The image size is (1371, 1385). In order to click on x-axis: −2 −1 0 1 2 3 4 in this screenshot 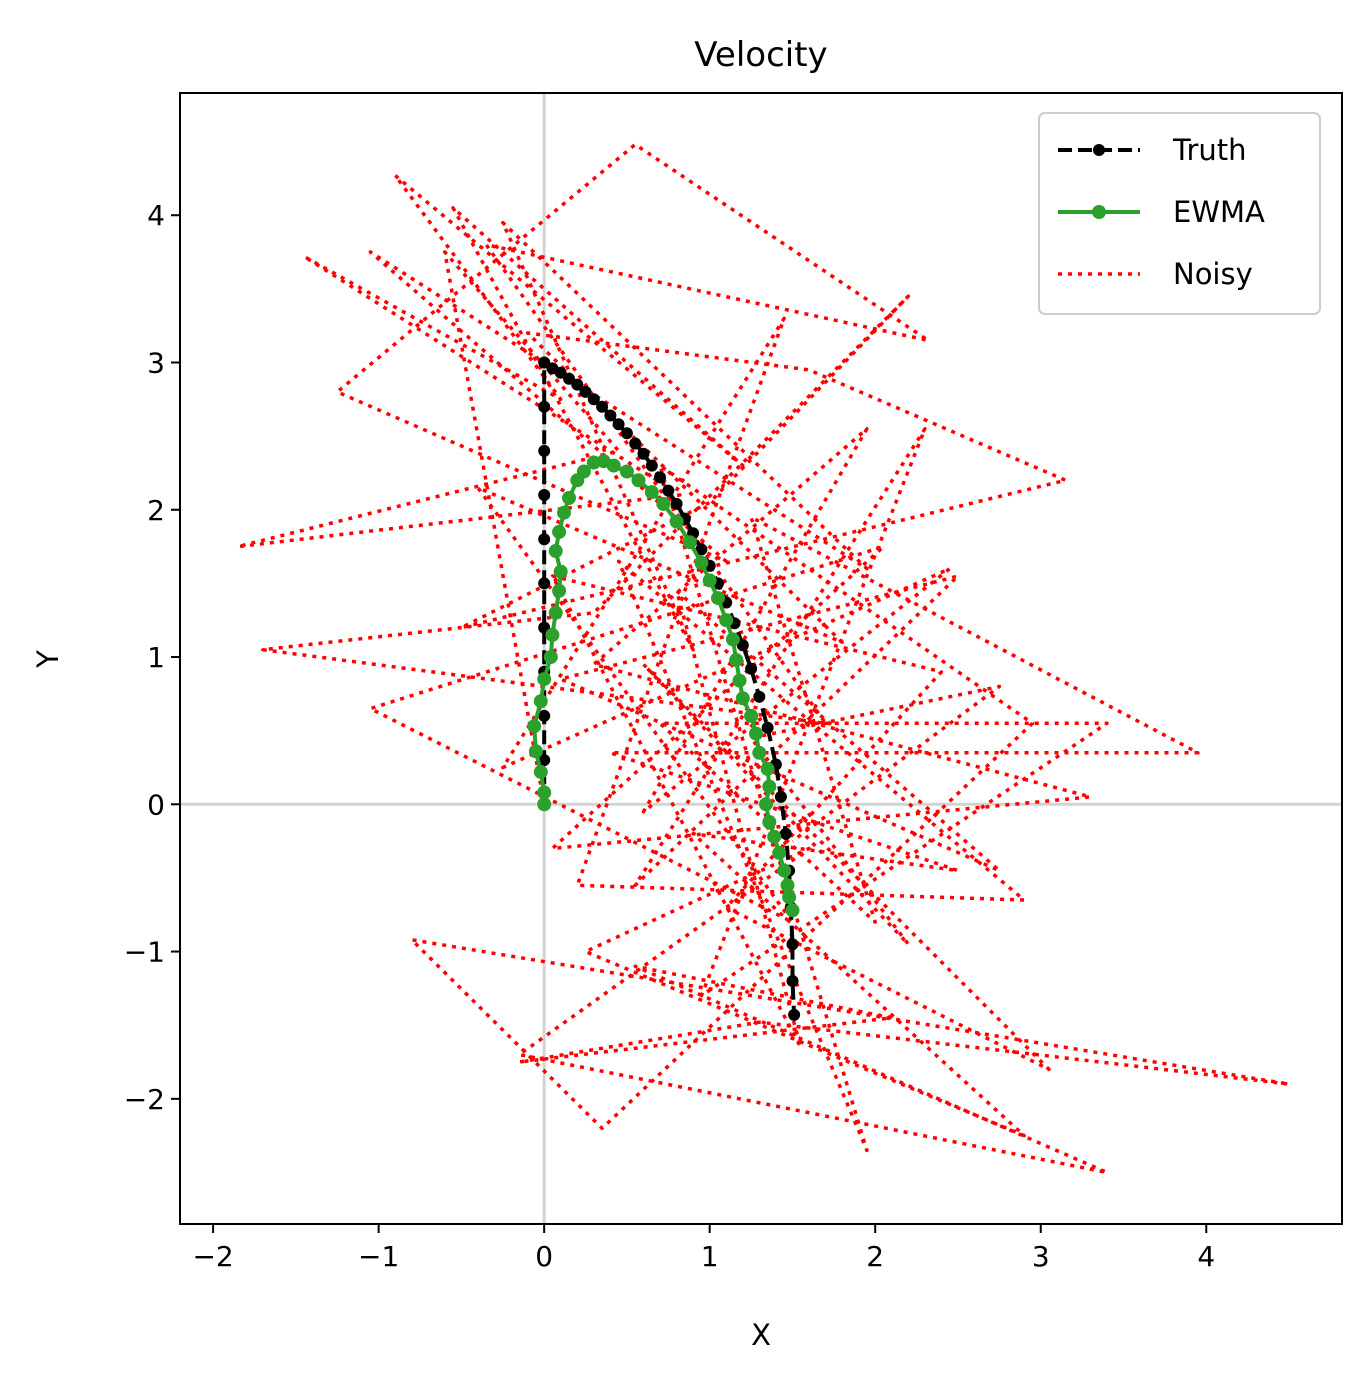, I will do `click(703, 1248)`.